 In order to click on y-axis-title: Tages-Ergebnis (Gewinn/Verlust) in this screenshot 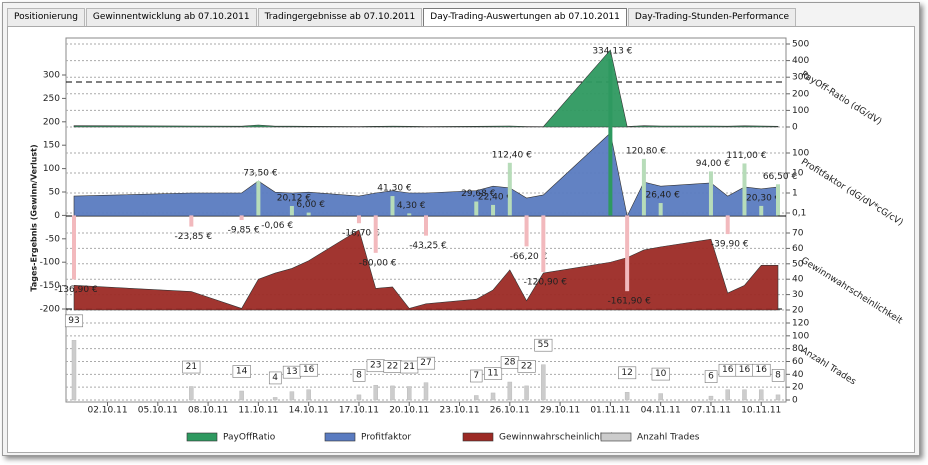, I will do `click(34, 217)`.